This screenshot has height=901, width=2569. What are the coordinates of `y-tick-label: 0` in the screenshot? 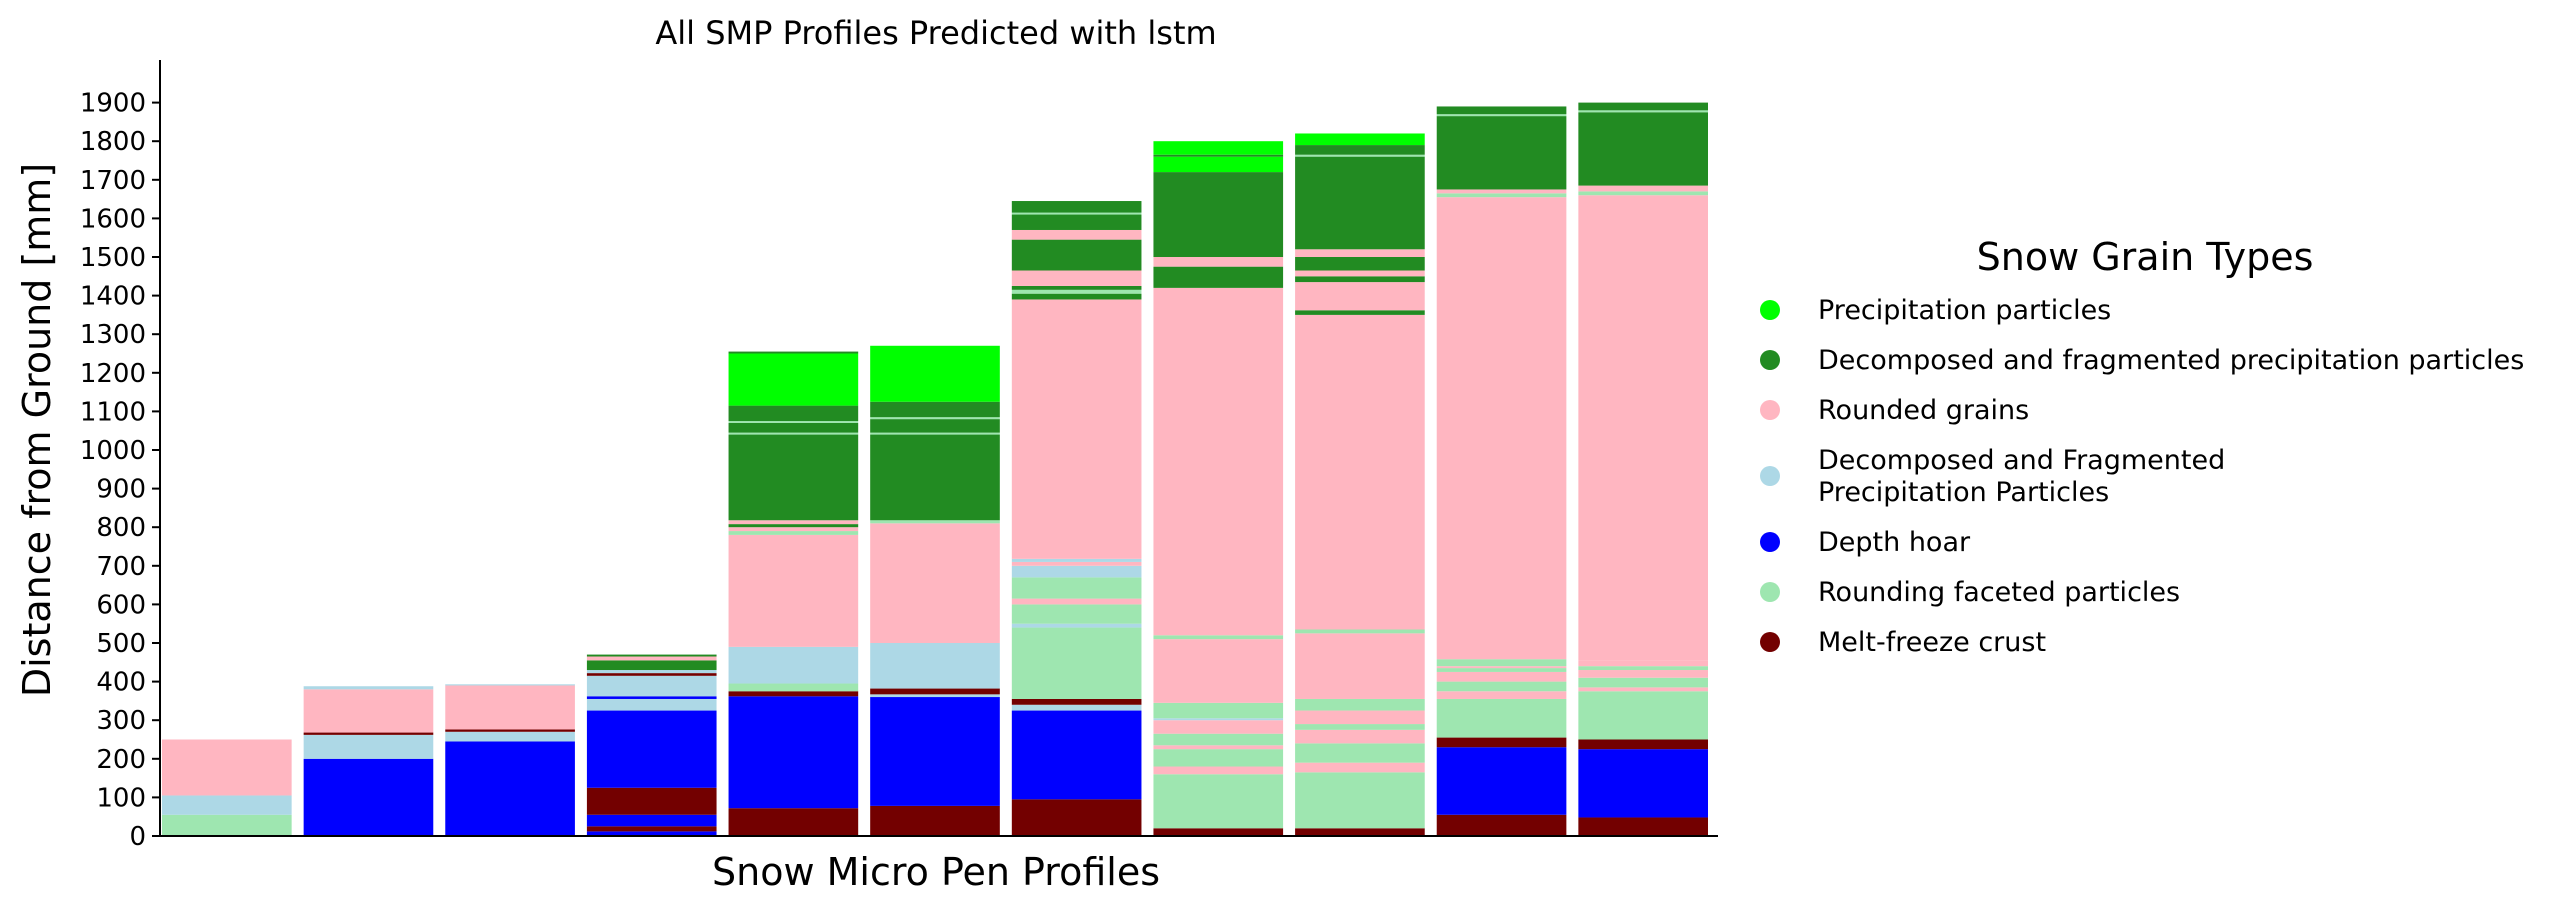 It's located at (137, 837).